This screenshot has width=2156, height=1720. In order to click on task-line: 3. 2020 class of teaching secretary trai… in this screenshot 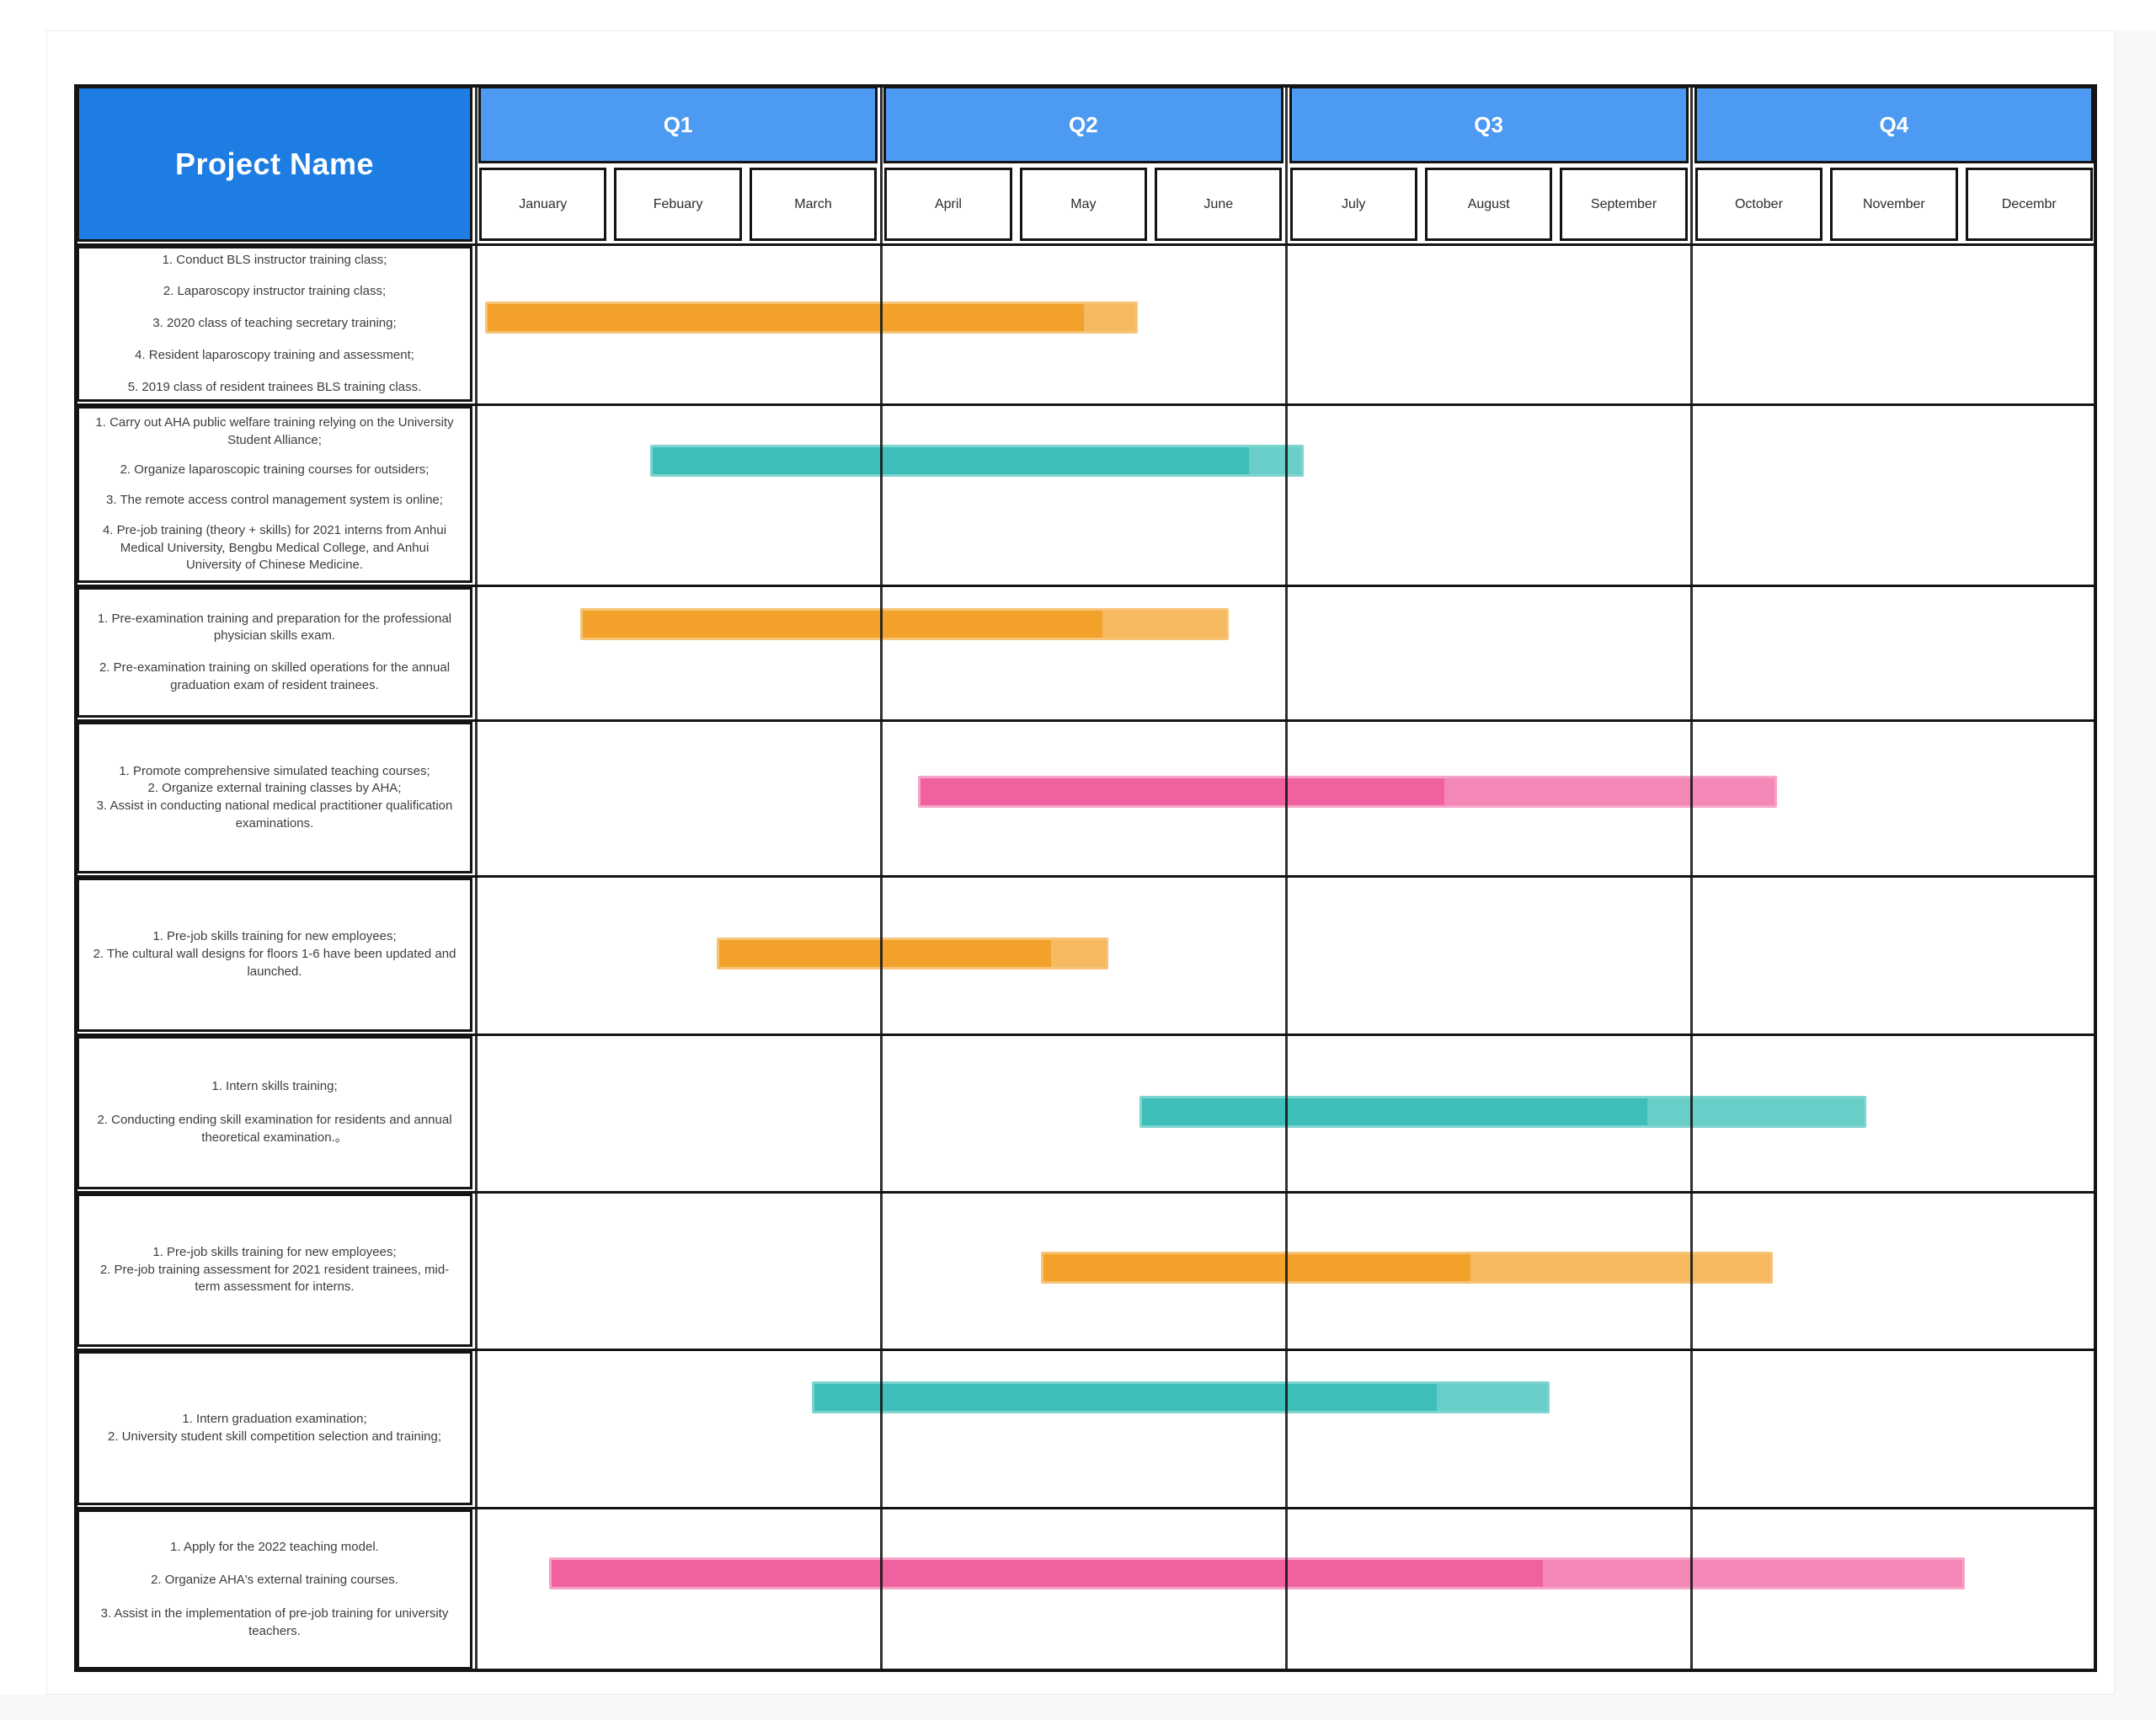, I will do `click(274, 323)`.